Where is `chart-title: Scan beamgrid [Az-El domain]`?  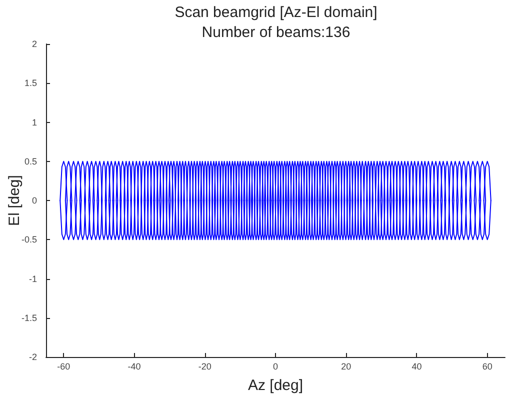 chart-title: Scan beamgrid [Az-El domain] is located at coordinates (276, 12).